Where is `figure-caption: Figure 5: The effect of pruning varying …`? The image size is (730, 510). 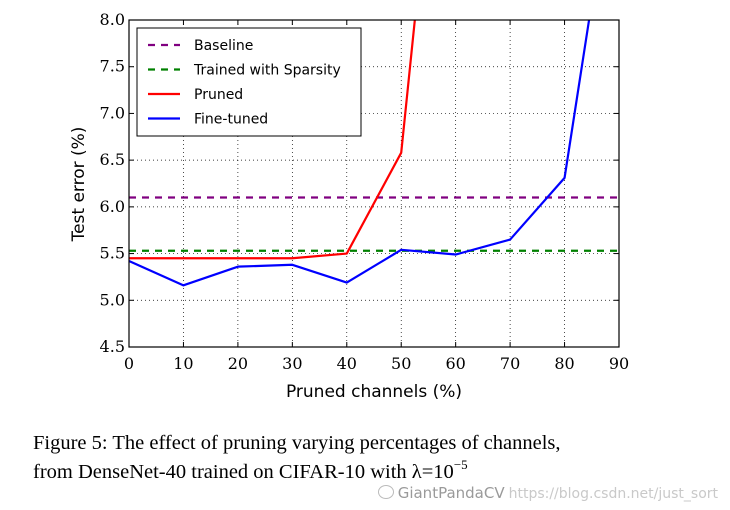
figure-caption: Figure 5: The effect of pruning varying … is located at coordinates (378, 458).